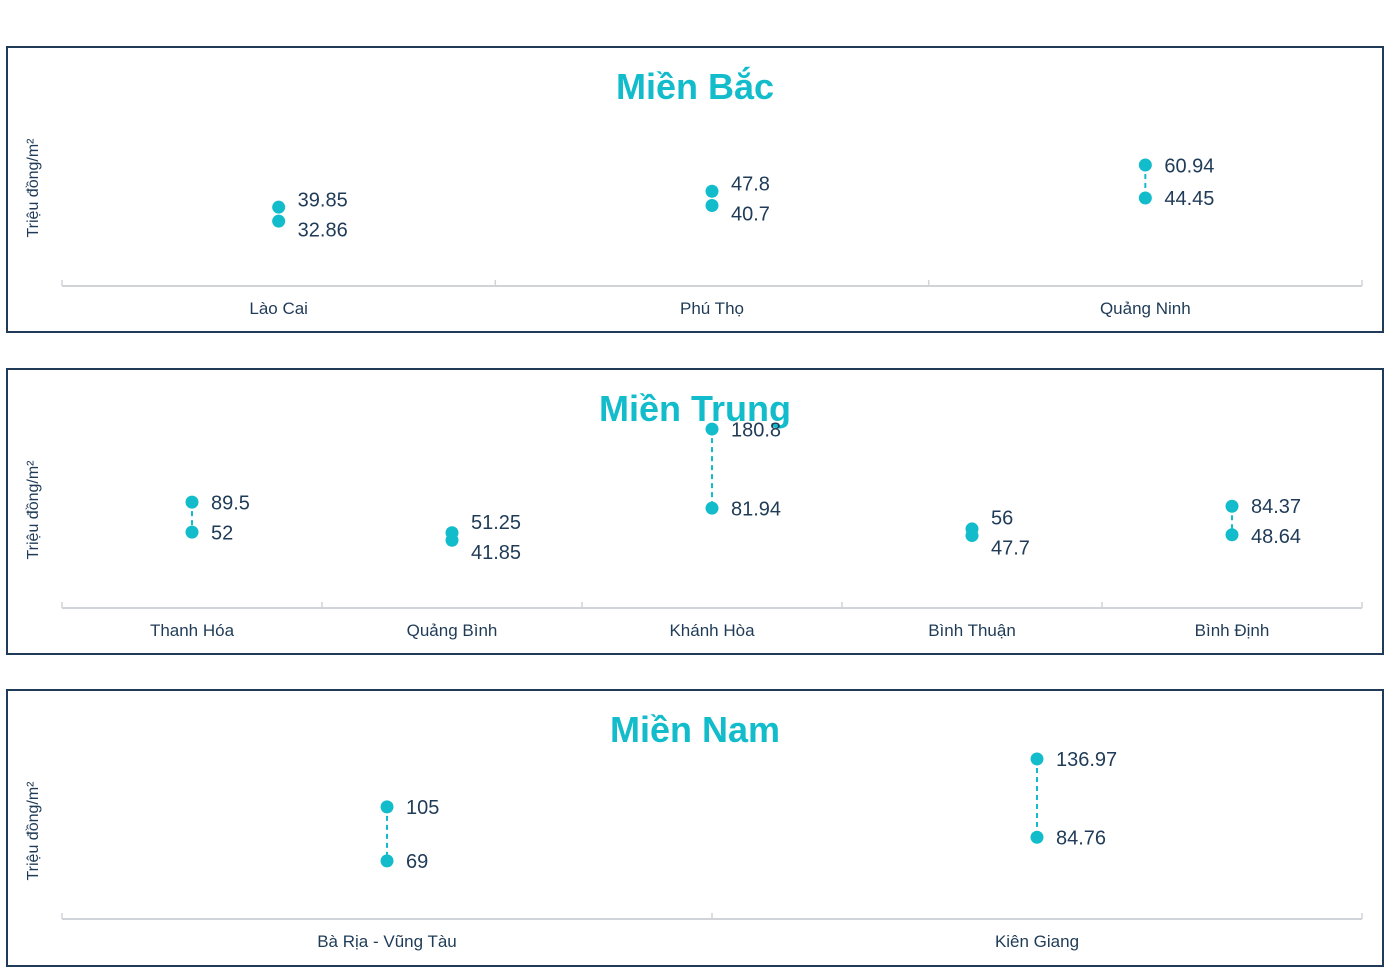 The height and width of the screenshot is (970, 1396). I want to click on low-value-label: 41.85, so click(496, 553).